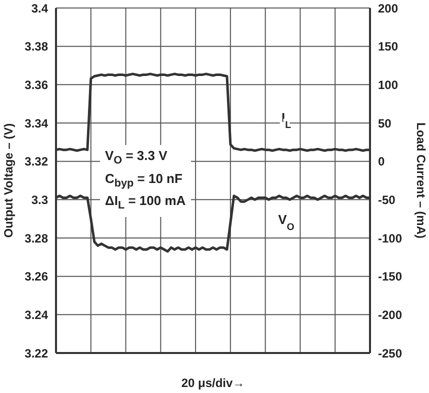 Image resolution: width=429 pixels, height=393 pixels. Describe the element at coordinates (286, 222) in the screenshot. I see `series-label: V$_{O}$` at that location.